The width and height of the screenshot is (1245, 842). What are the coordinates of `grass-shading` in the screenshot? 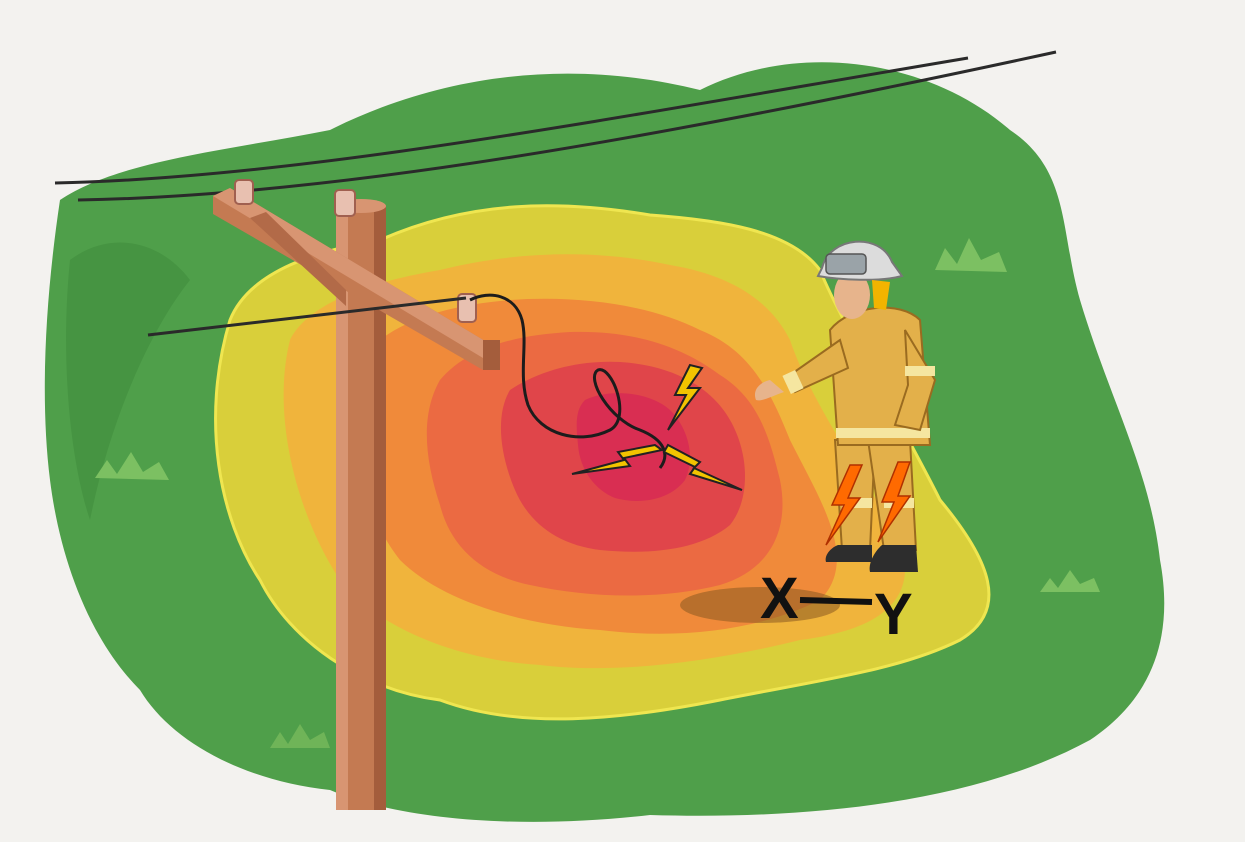 It's located at (128, 381).